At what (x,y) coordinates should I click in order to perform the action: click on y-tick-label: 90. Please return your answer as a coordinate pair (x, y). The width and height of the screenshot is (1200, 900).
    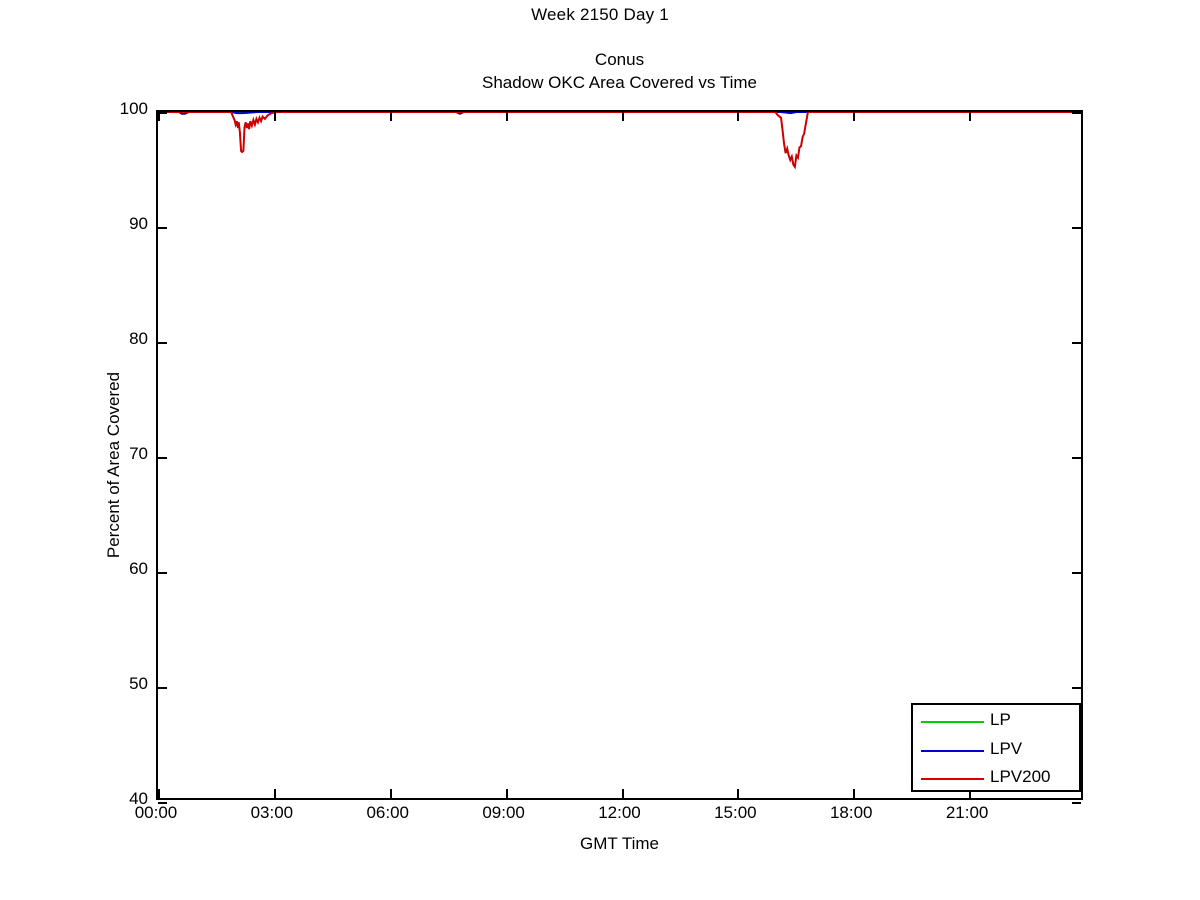
    Looking at the image, I should click on (138, 223).